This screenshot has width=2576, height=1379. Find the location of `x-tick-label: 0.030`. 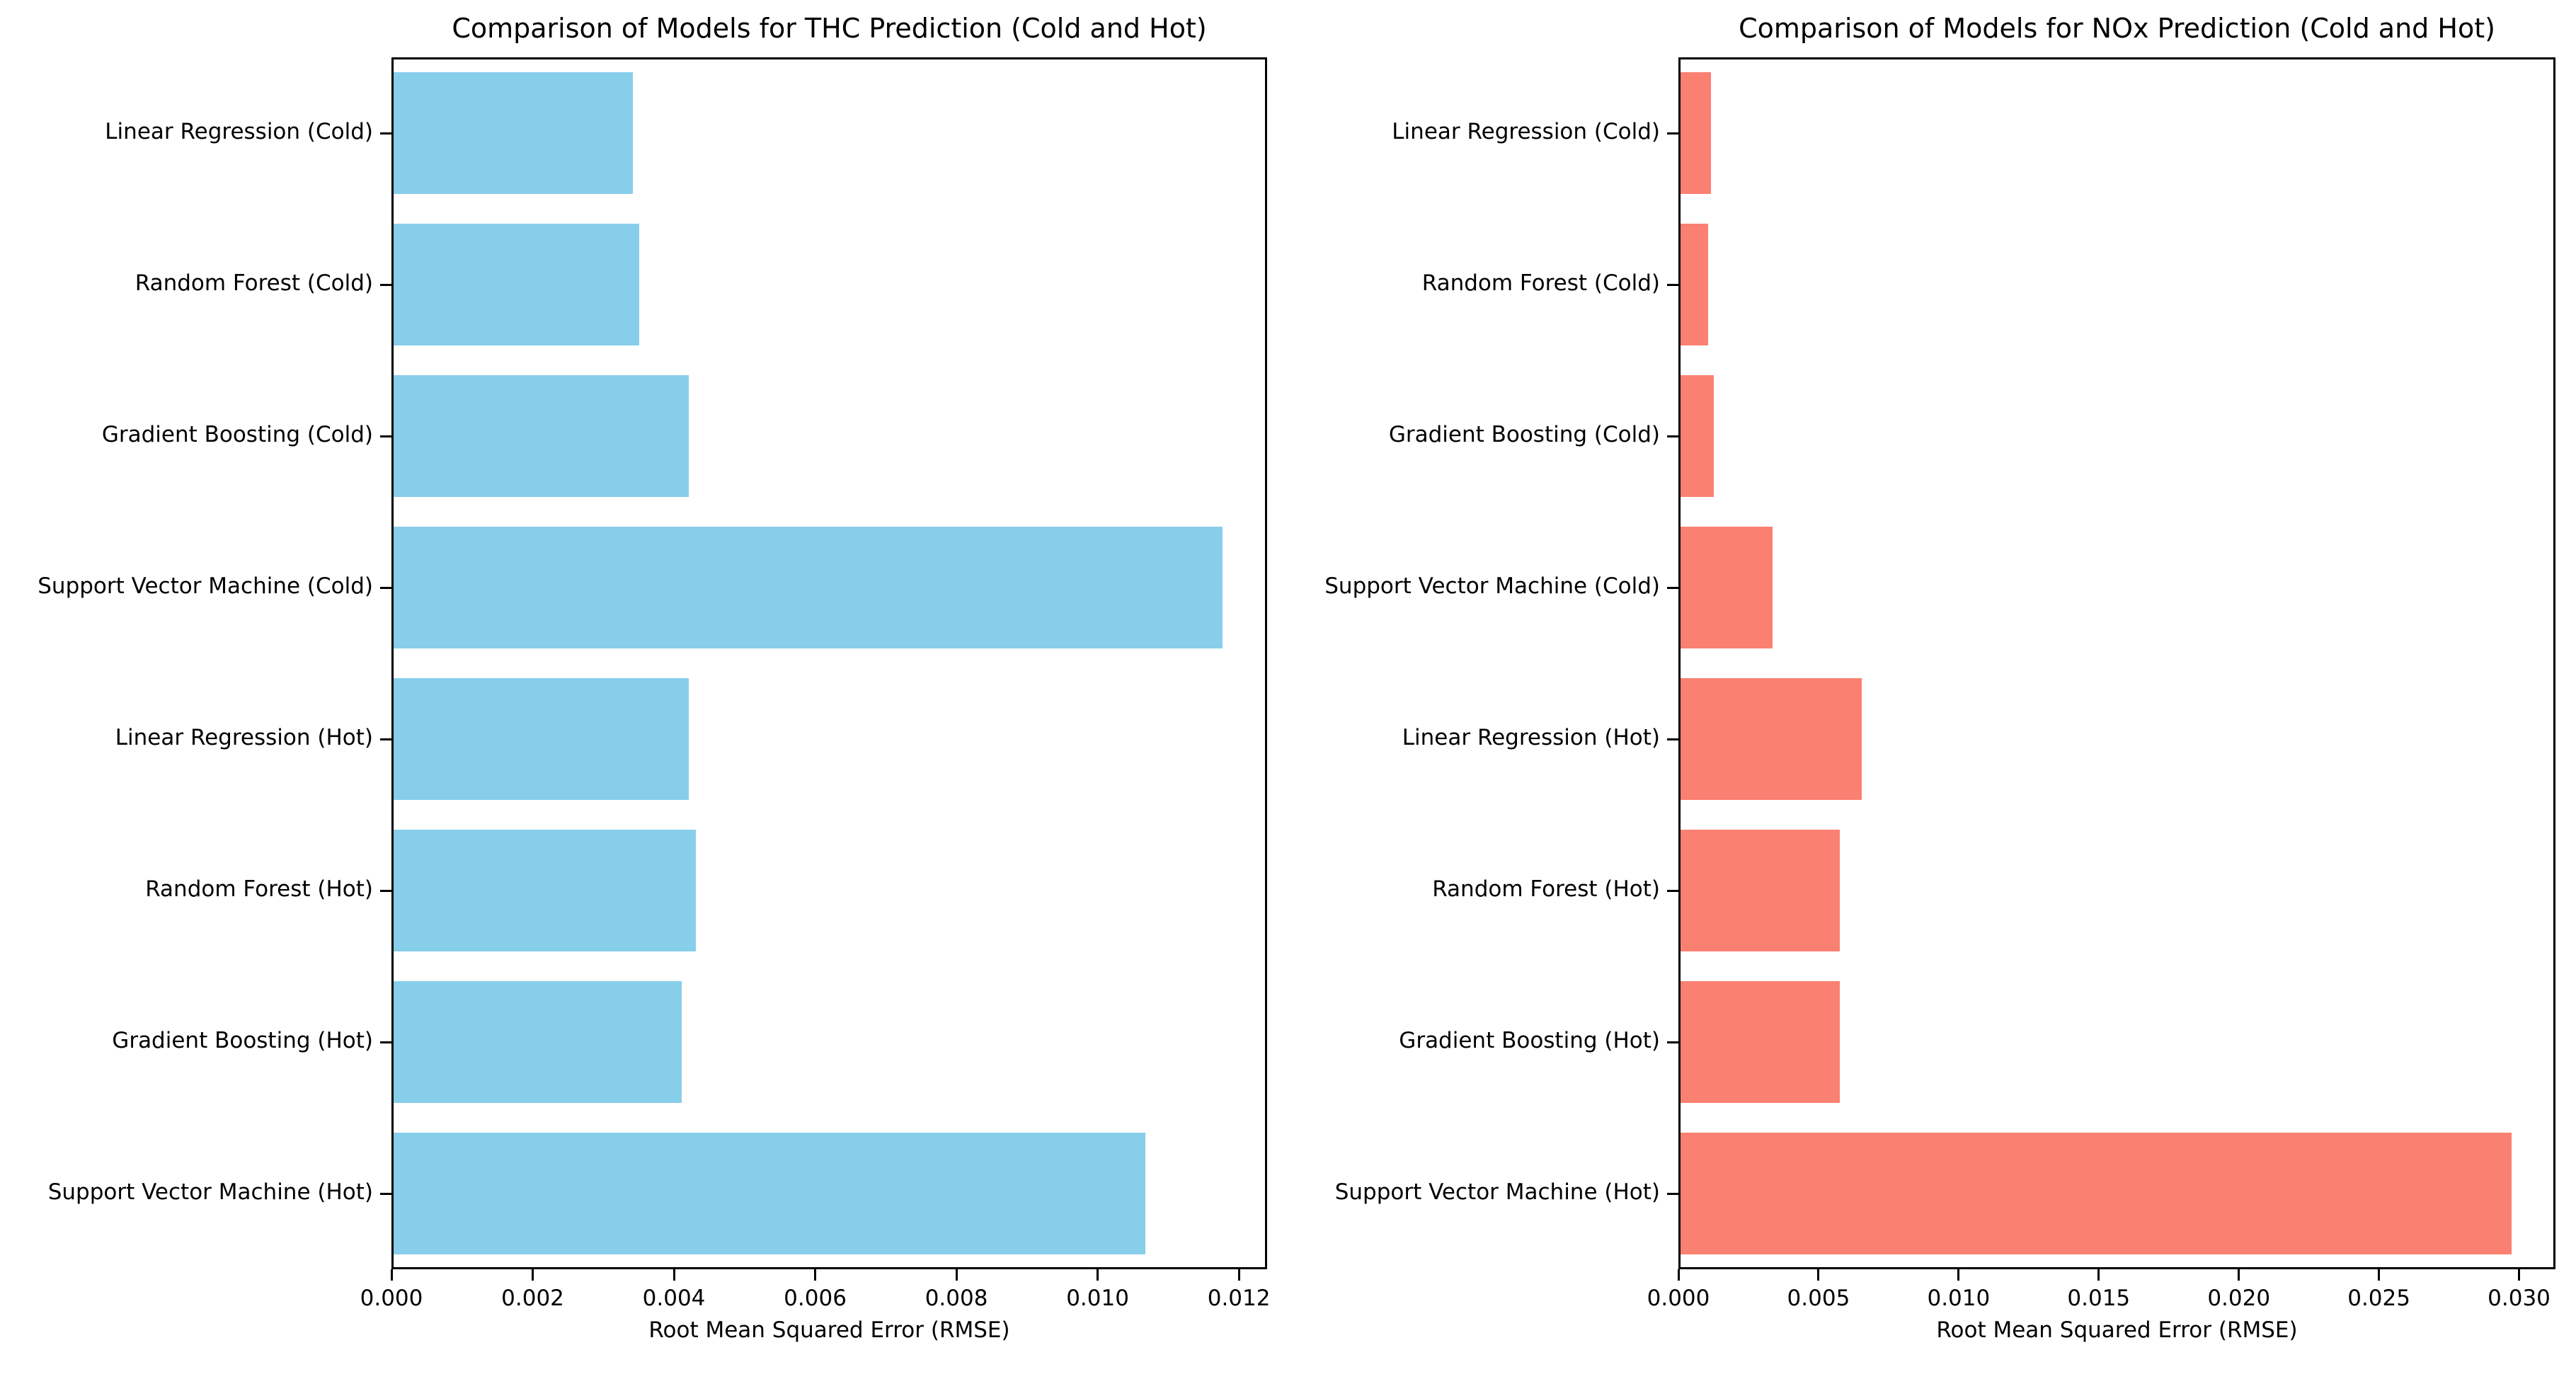

x-tick-label: 0.030 is located at coordinates (2519, 1298).